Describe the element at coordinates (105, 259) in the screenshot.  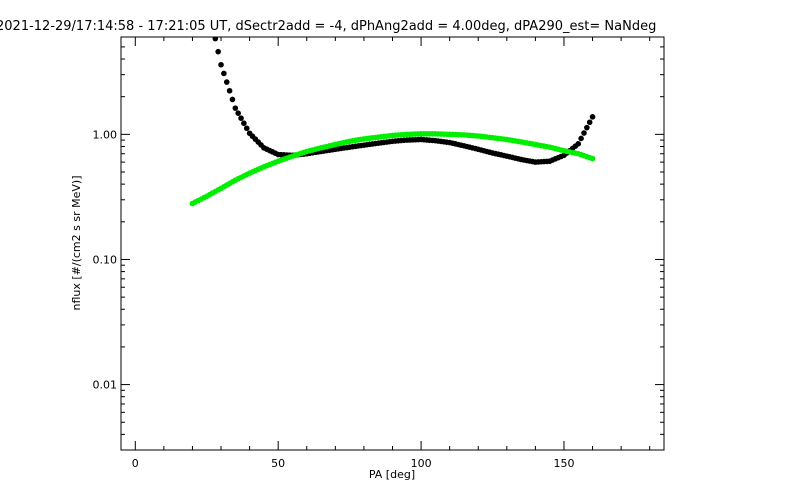
I see `y-tick-label: 0.10` at that location.